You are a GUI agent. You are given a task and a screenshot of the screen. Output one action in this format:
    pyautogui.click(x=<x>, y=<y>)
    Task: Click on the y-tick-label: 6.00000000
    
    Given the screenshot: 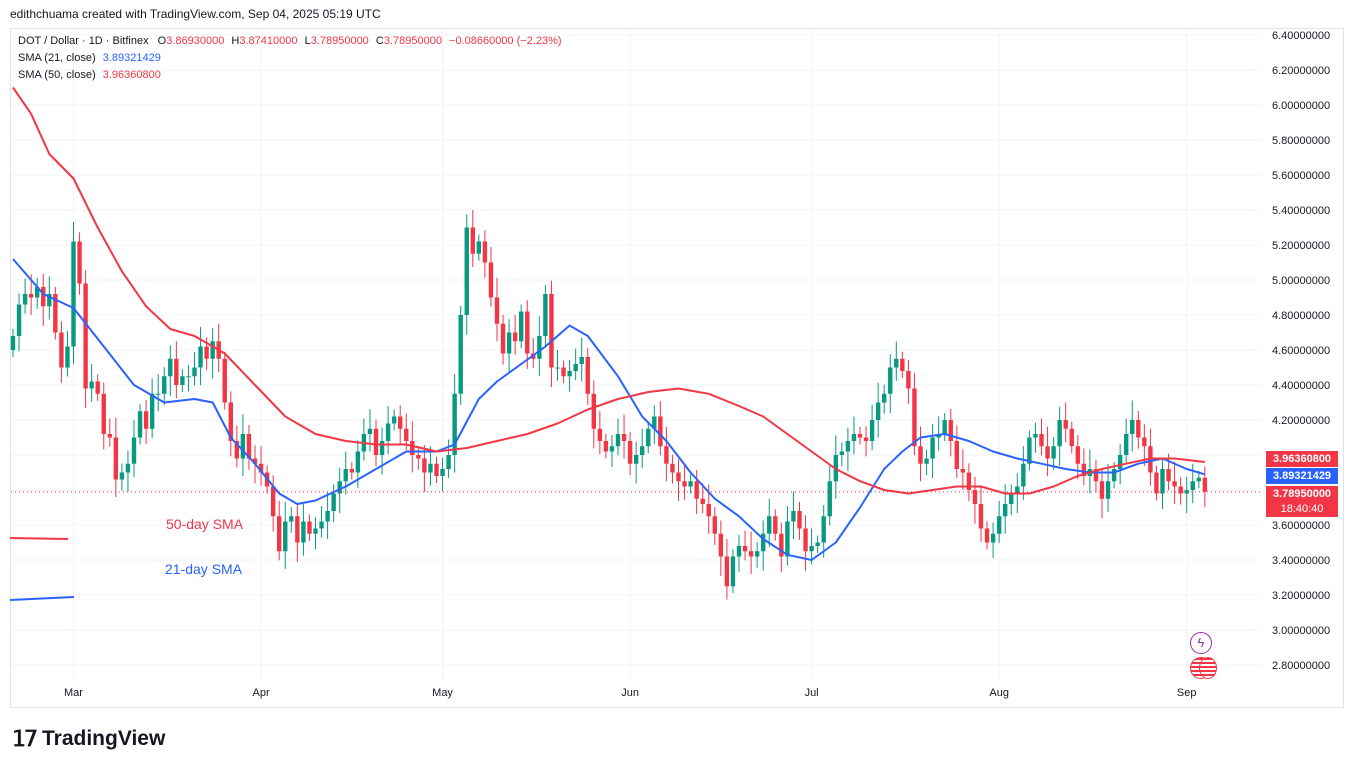 What is the action you would take?
    pyautogui.click(x=1301, y=106)
    